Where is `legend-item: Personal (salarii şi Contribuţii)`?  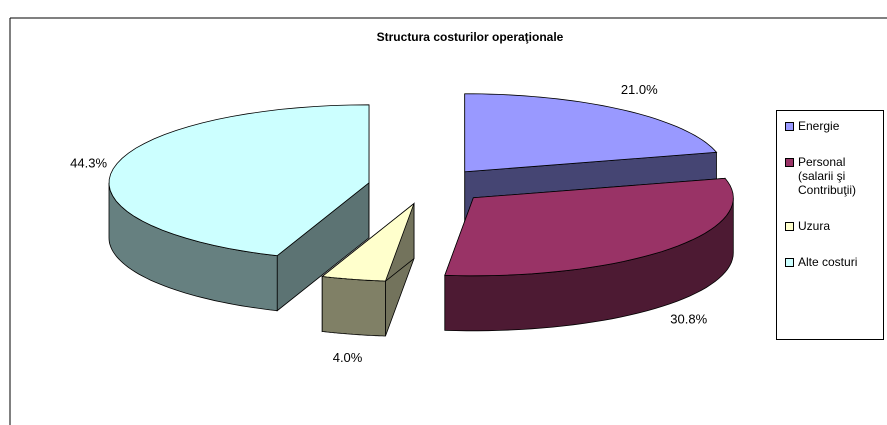
legend-item: Personal (salarii şi Contribuţii) is located at coordinates (832, 176).